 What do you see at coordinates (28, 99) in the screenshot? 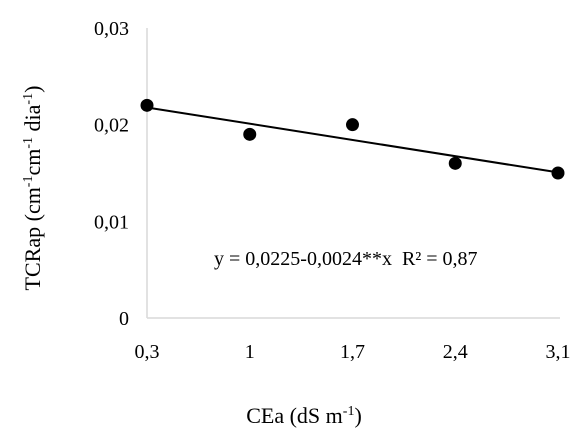
I see `y-axis-title-sup3: -1` at bounding box center [28, 99].